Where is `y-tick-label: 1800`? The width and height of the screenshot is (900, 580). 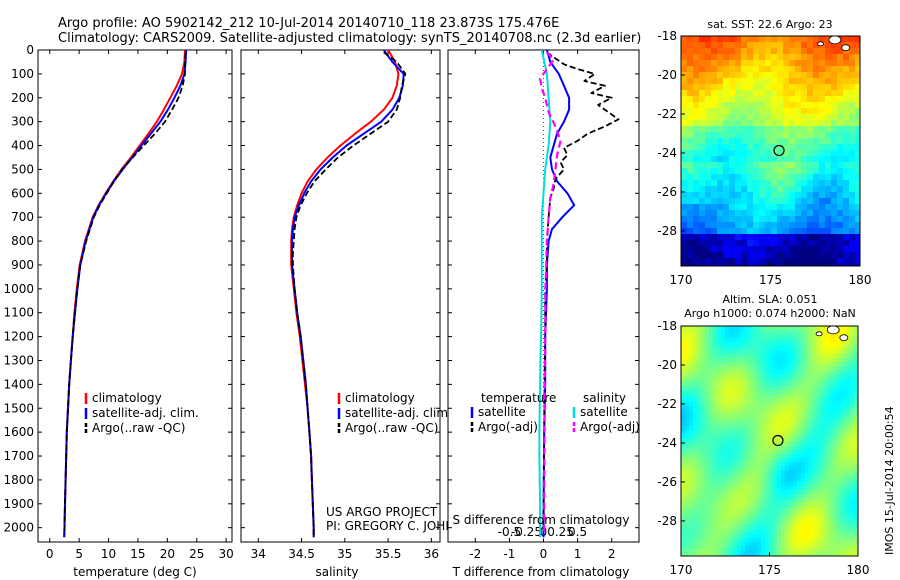 y-tick-label: 1800 is located at coordinates (18, 480).